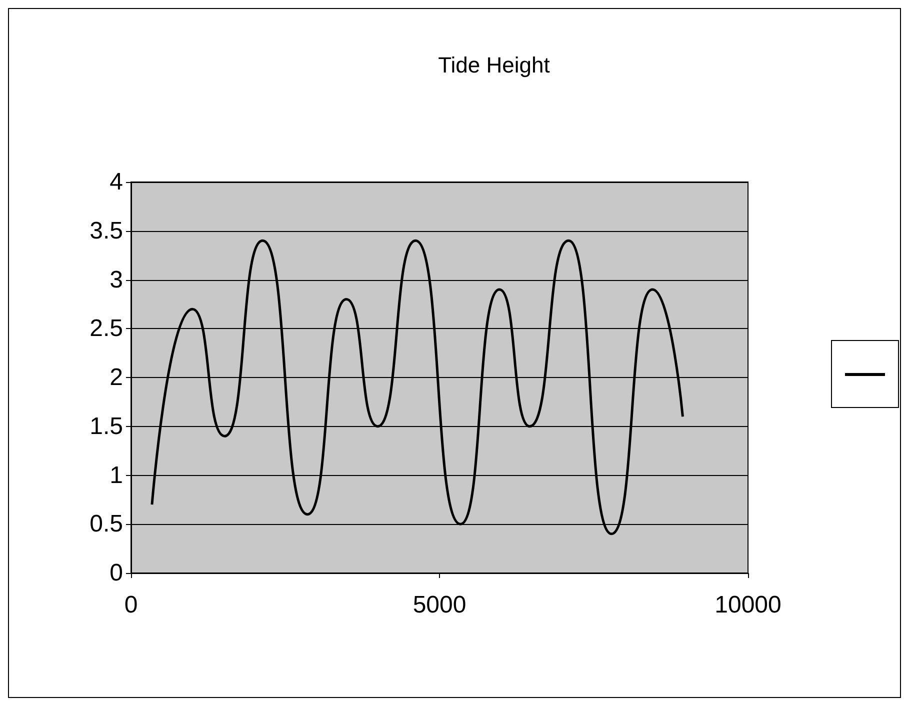 This screenshot has width=907, height=704. I want to click on y-tick-label: 4, so click(116, 182).